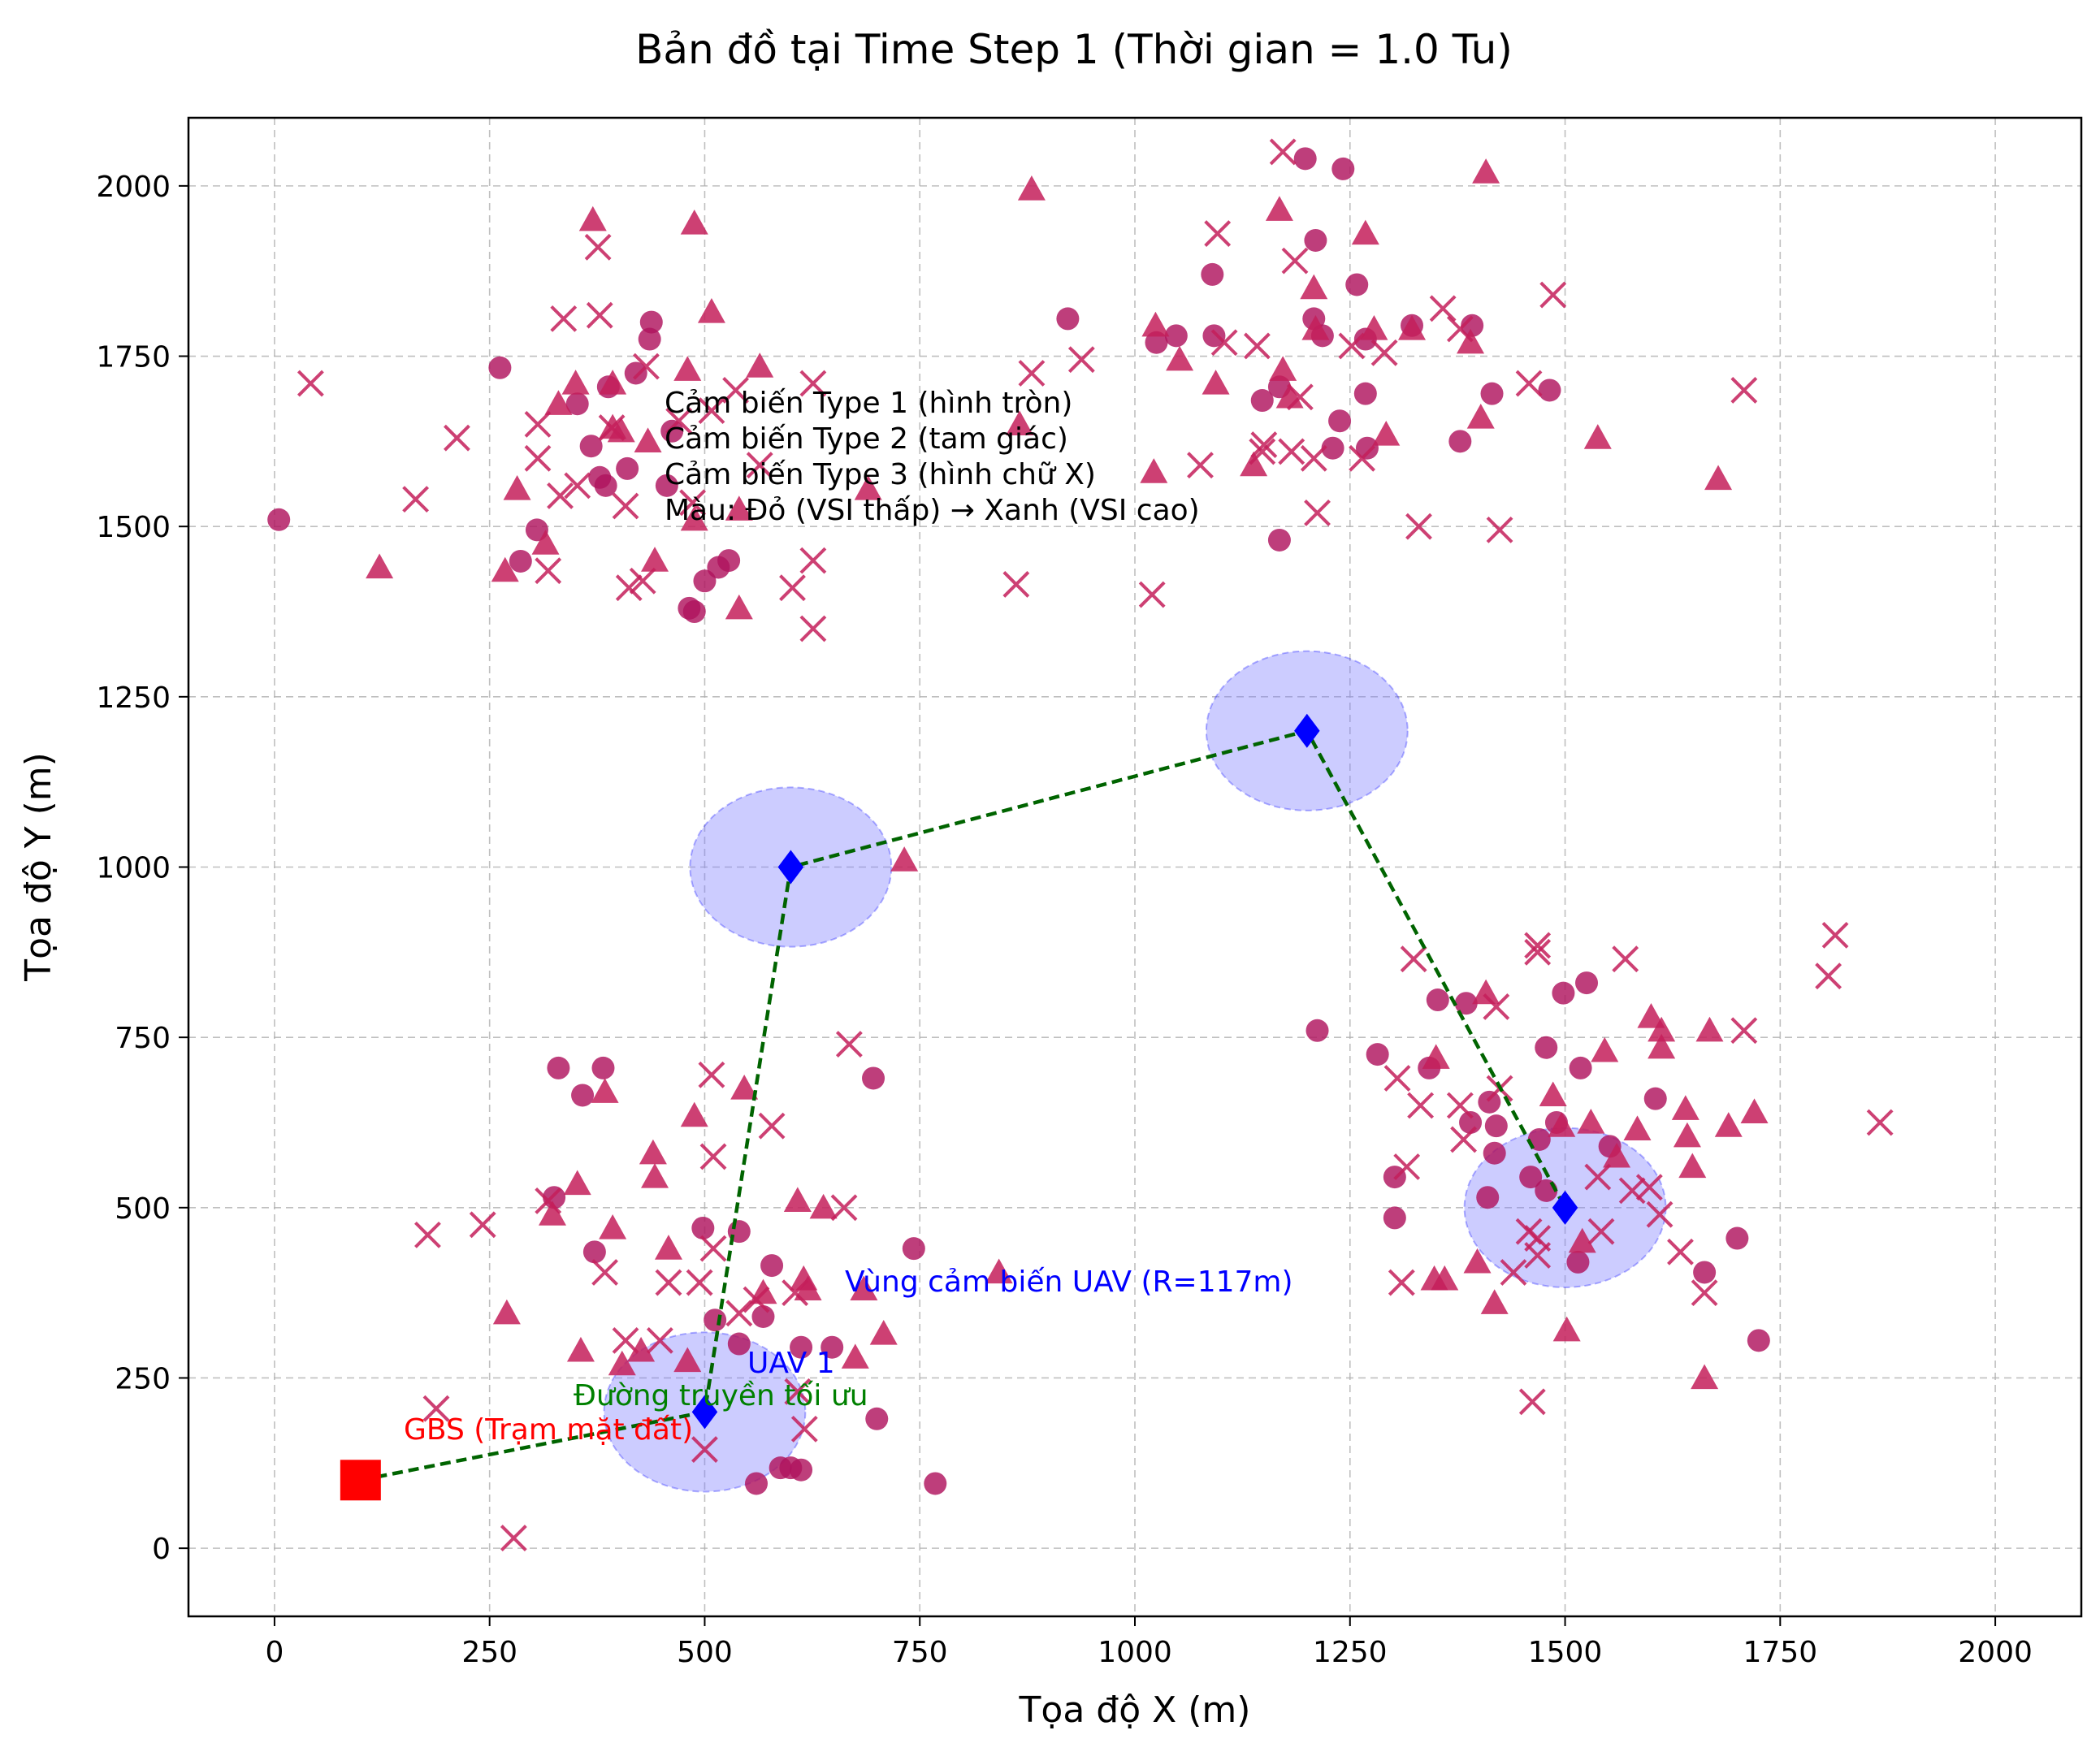 The width and height of the screenshot is (2100, 1752). I want to click on x-axis-label: Tọa độ X (m), so click(1135, 1710).